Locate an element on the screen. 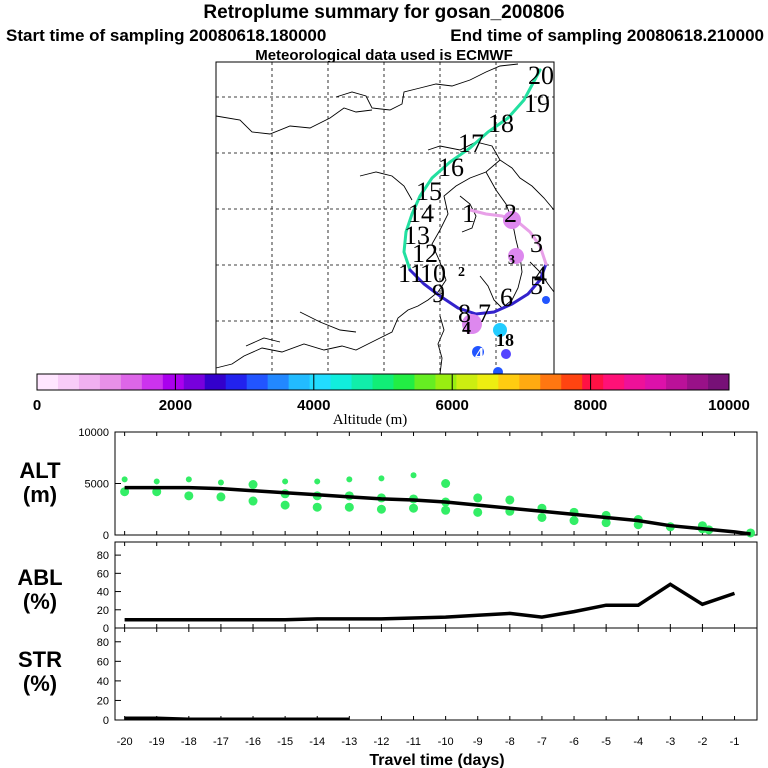 The width and height of the screenshot is (768, 768). day-label: 17 is located at coordinates (471, 143).